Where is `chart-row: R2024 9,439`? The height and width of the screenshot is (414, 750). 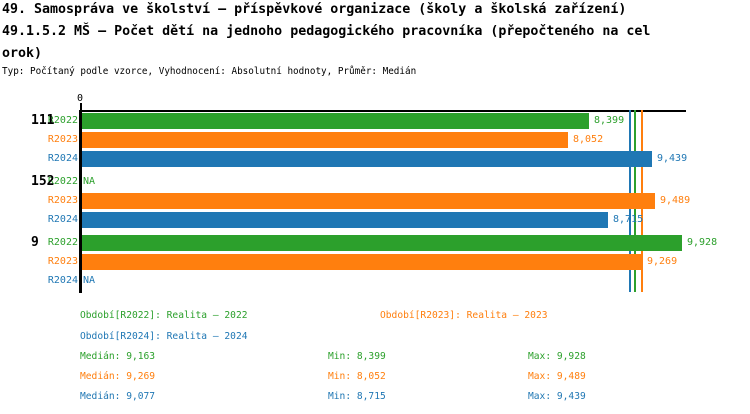 chart-row: R2024 9,439 is located at coordinates (343, 159).